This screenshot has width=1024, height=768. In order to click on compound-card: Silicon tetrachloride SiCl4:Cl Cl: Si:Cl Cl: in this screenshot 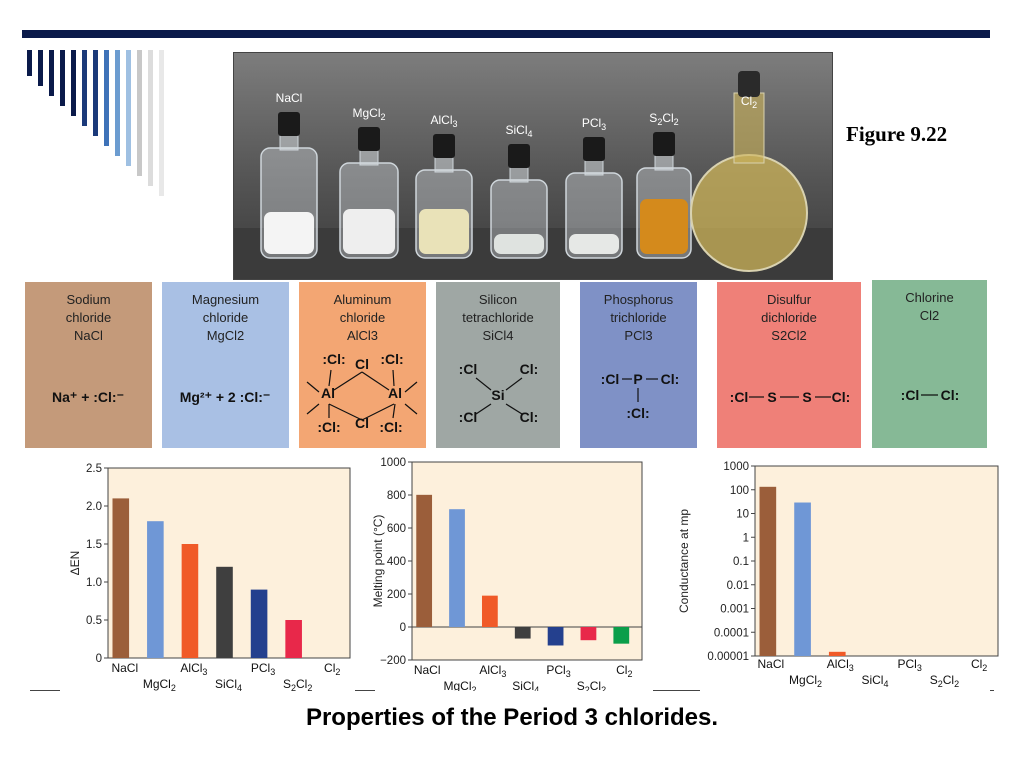, I will do `click(498, 365)`.